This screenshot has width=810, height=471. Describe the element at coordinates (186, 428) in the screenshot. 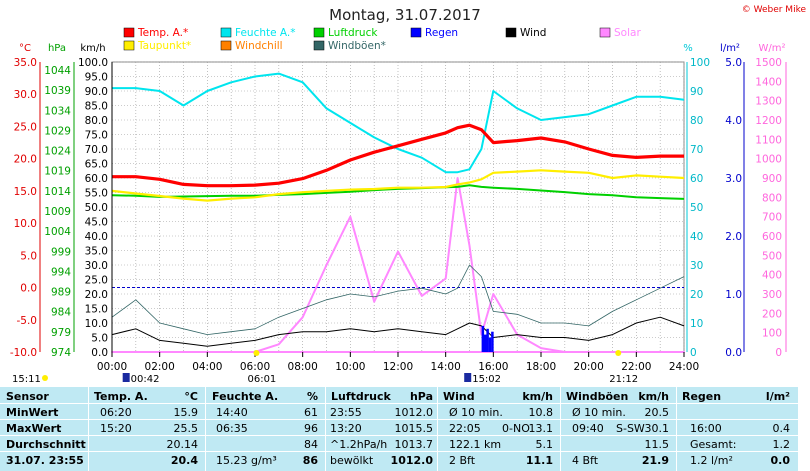

I see `table-cell: 25.5` at that location.